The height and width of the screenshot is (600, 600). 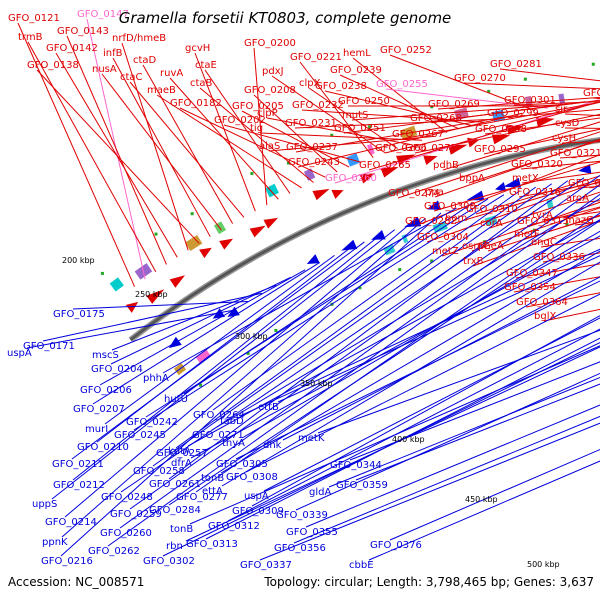 What do you see at coordinates (140, 435) in the screenshot?
I see `reverse-gene-label: GFO_0245` at bounding box center [140, 435].